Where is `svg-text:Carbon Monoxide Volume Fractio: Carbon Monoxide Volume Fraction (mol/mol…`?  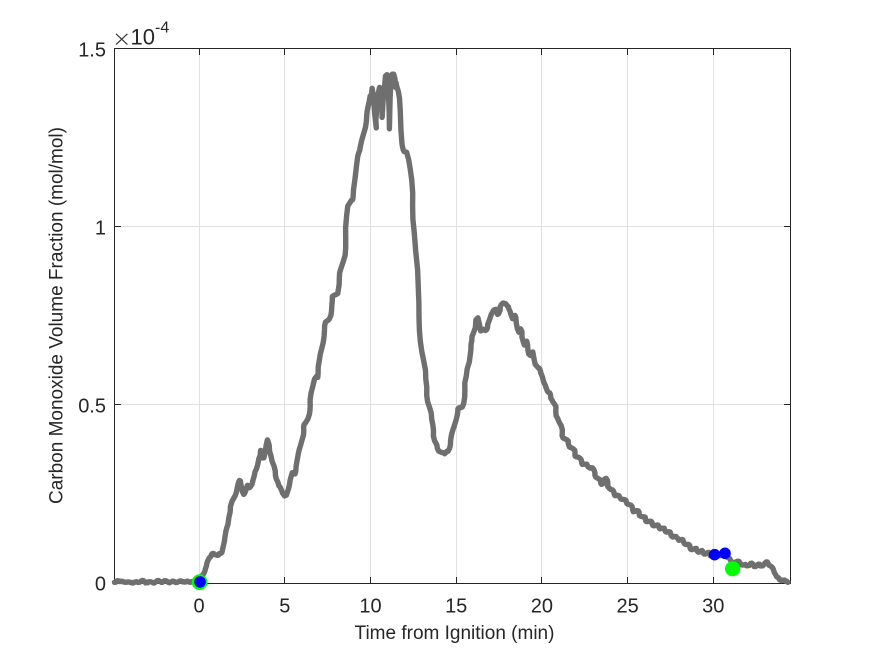
svg-text:Carbon Monoxide Volume Fractio: Carbon Monoxide Volume Fraction (mol/mol… is located at coordinates (57, 315).